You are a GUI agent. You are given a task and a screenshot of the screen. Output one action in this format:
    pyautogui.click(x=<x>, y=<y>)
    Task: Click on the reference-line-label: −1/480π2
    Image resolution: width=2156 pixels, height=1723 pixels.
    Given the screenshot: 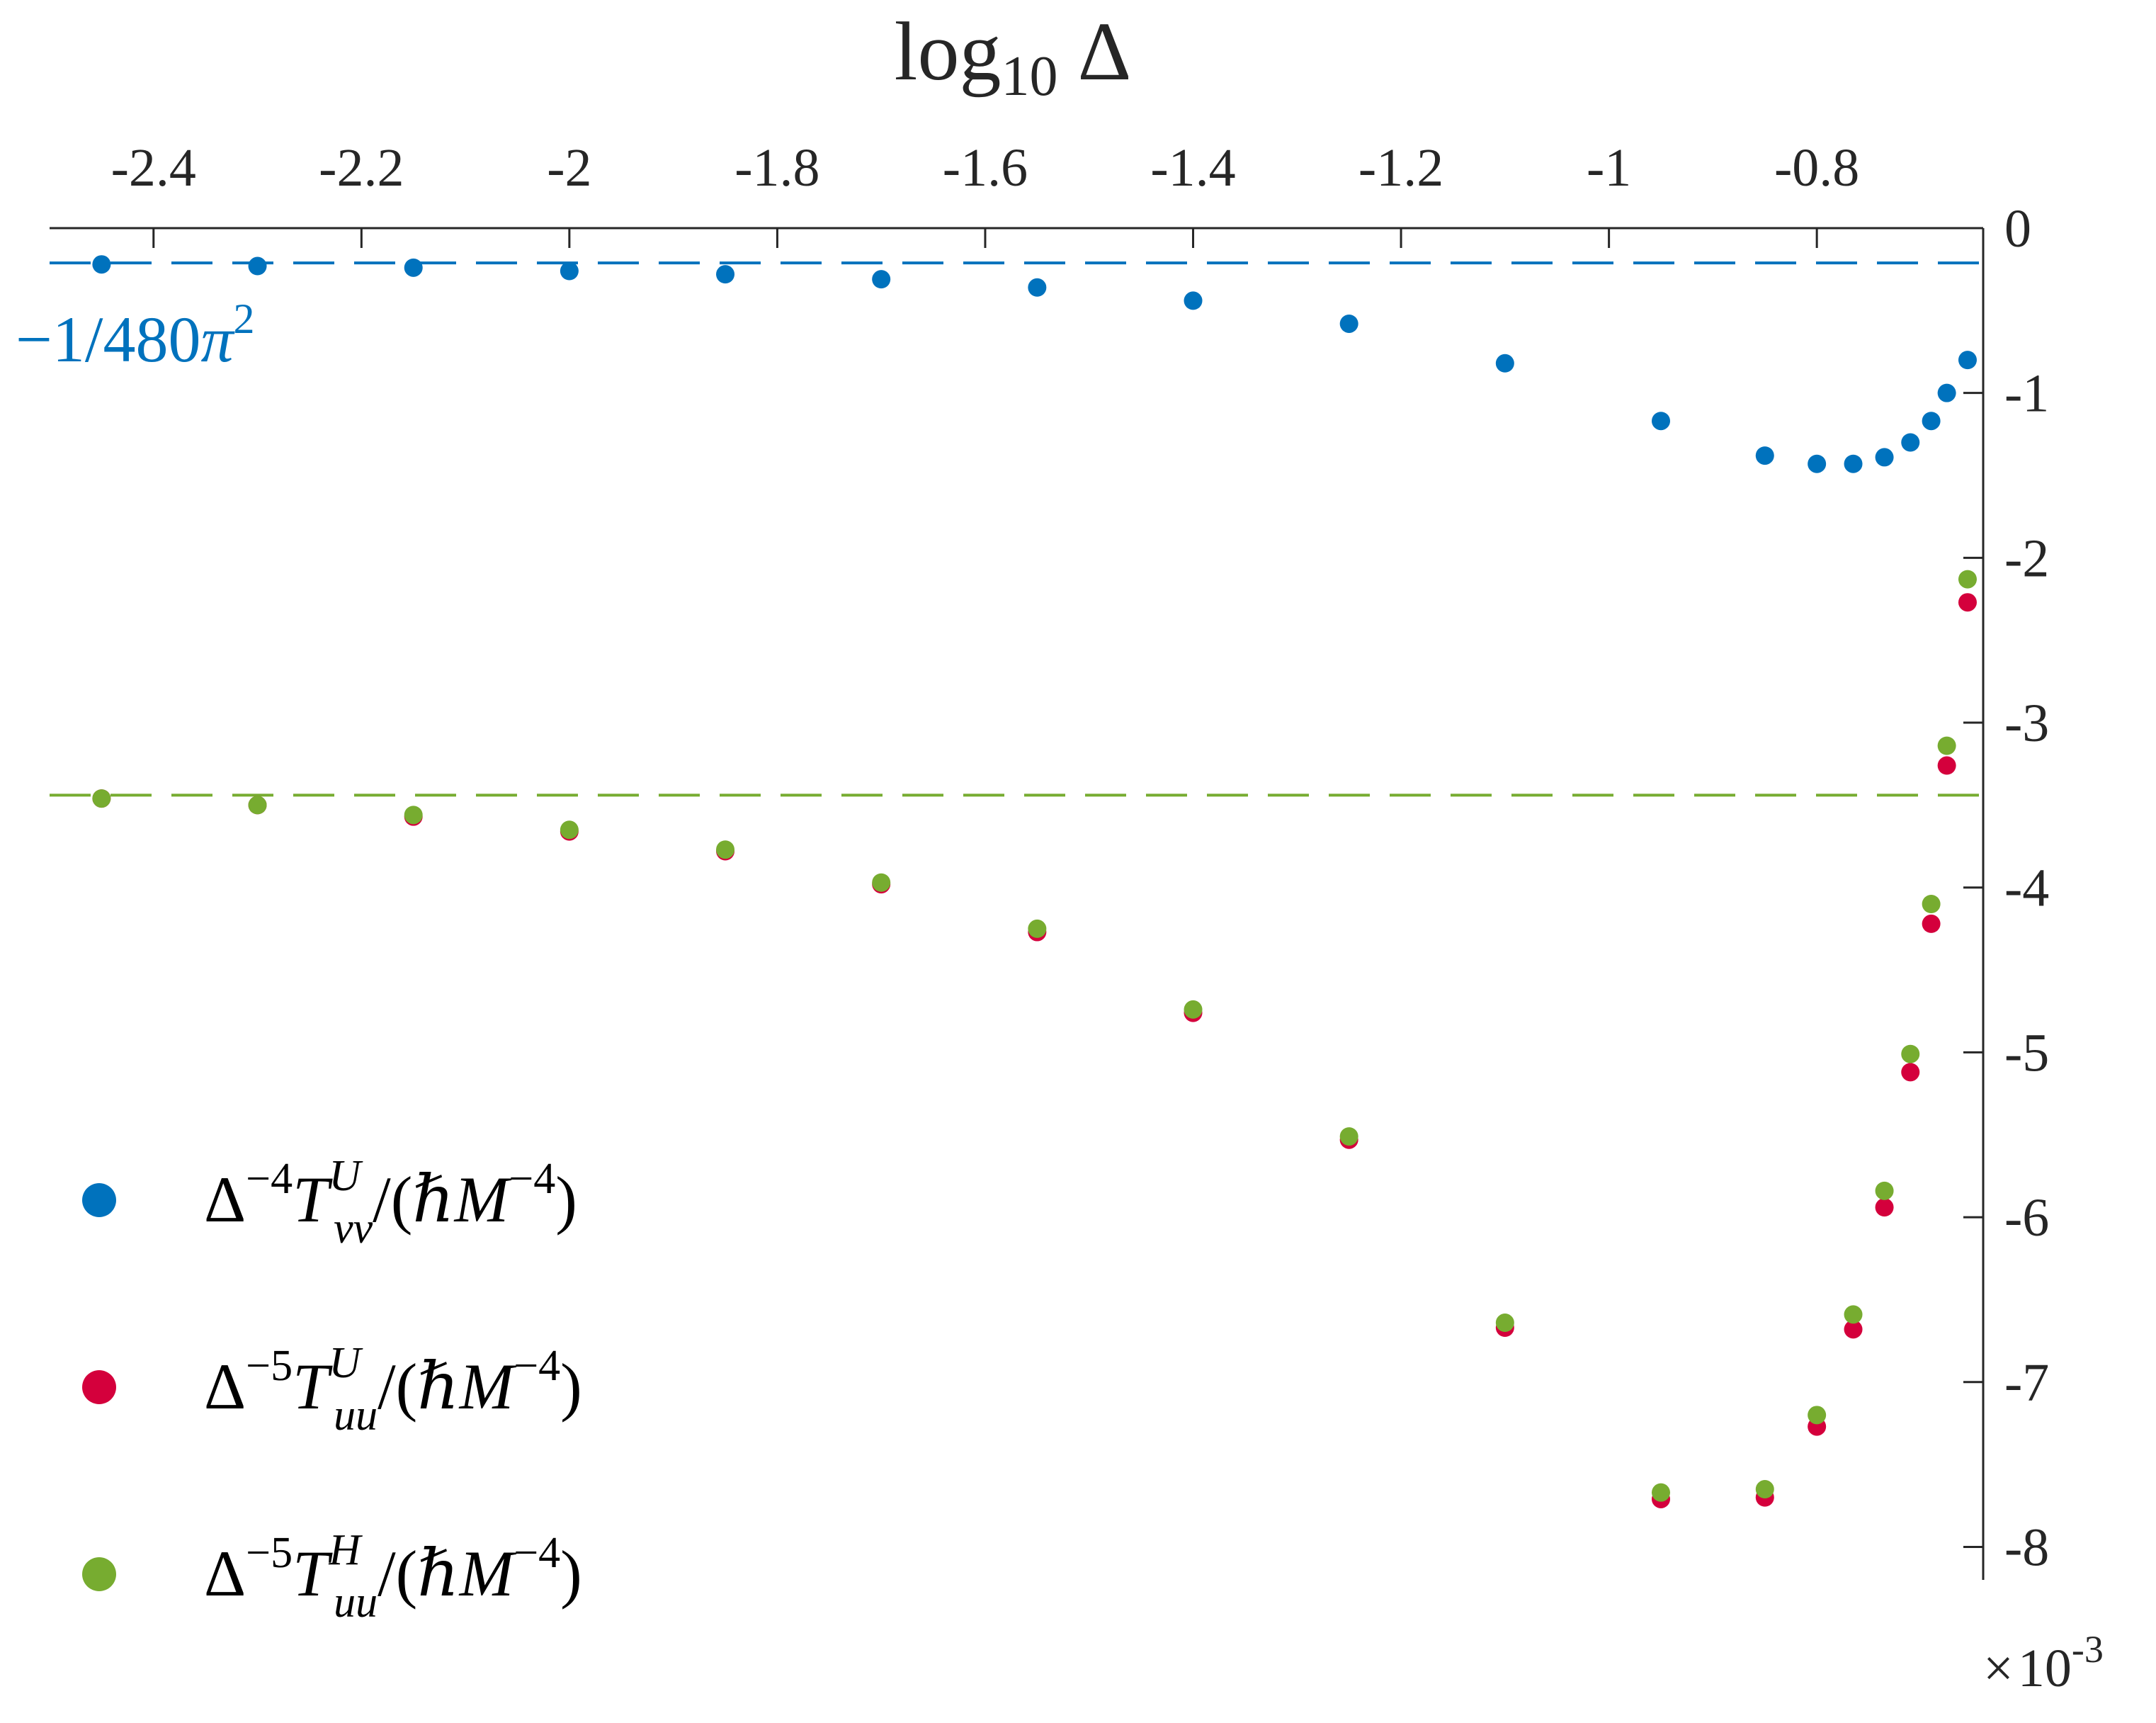 What is the action you would take?
    pyautogui.click(x=135, y=335)
    